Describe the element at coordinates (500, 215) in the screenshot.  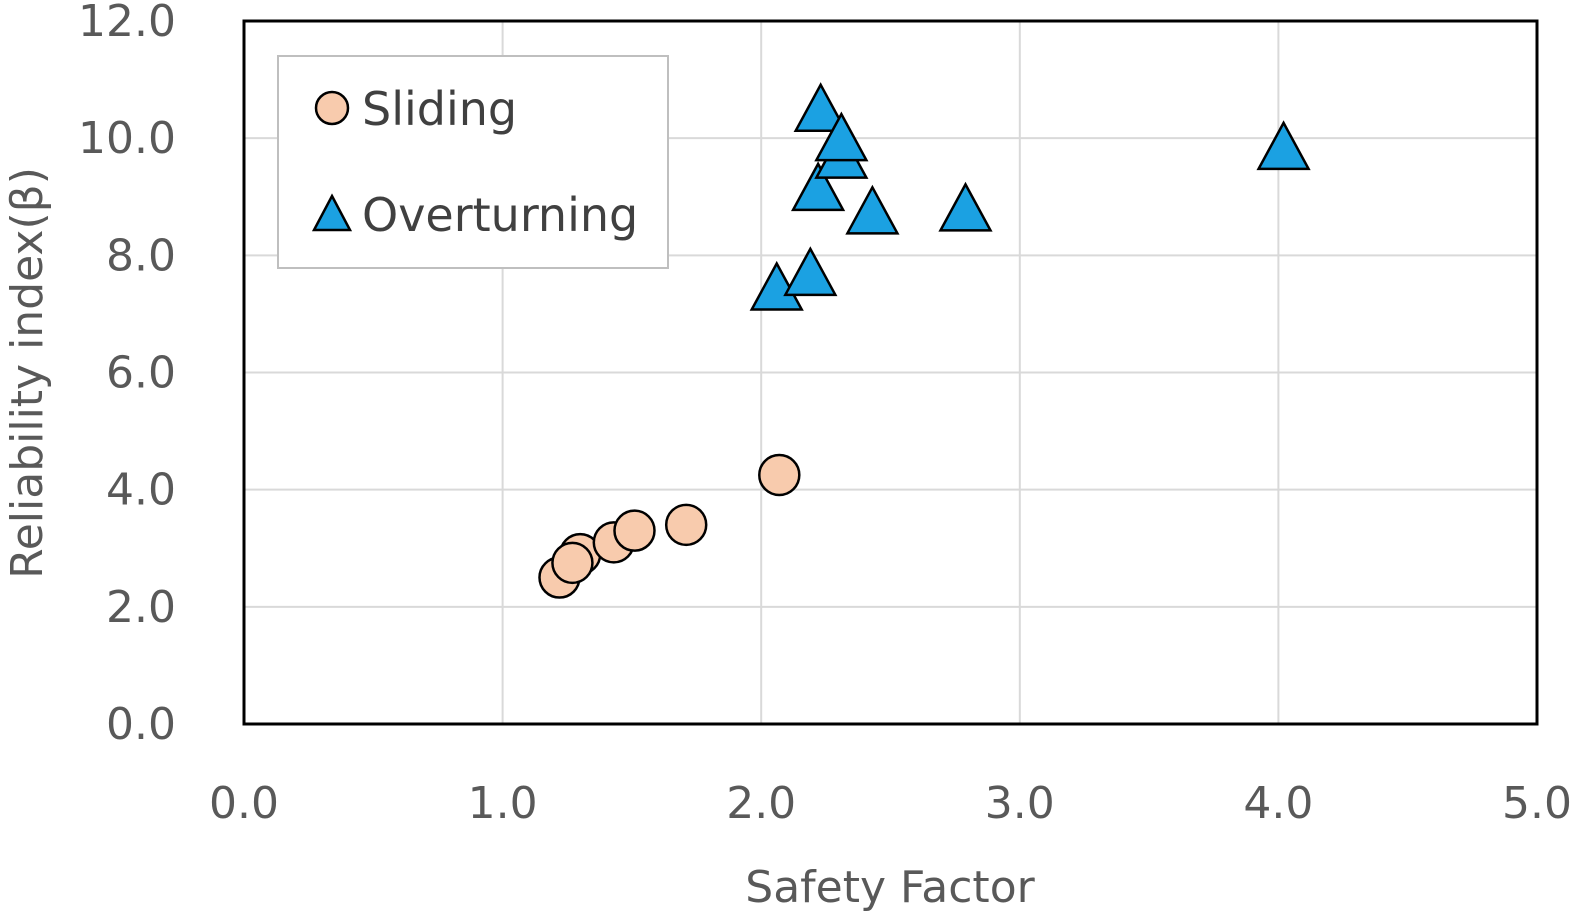
I see `legend-overturning-label: Overturning` at that location.